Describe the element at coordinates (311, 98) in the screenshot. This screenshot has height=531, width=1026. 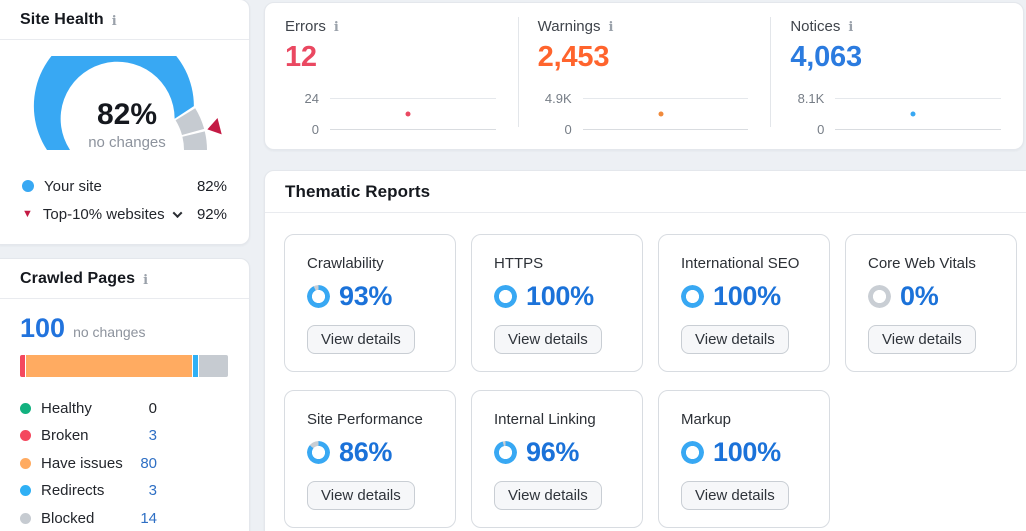
I see `axis-max-label: 24` at that location.